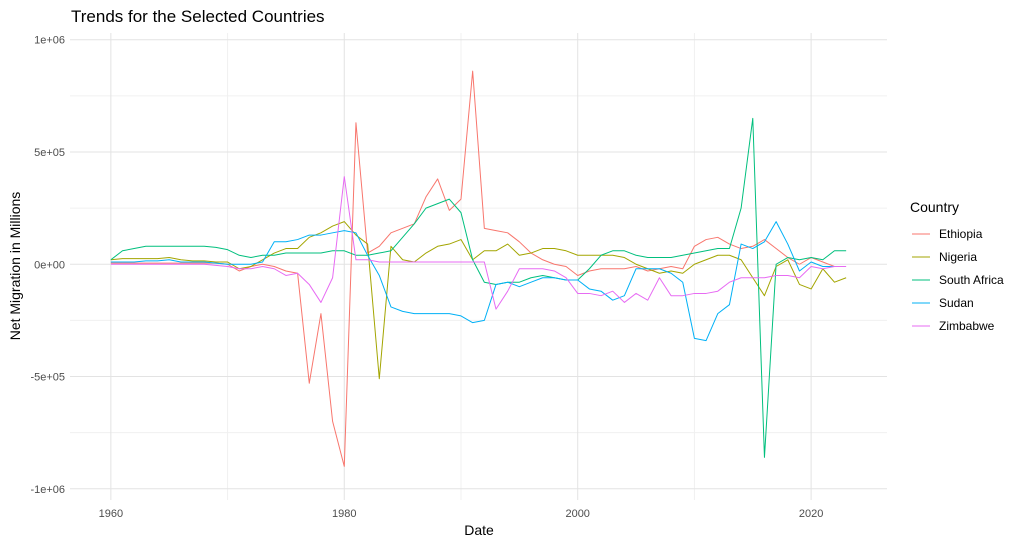 The height and width of the screenshot is (546, 1020). What do you see at coordinates (956, 303) in the screenshot?
I see `legend-label-sudan: Sudan` at bounding box center [956, 303].